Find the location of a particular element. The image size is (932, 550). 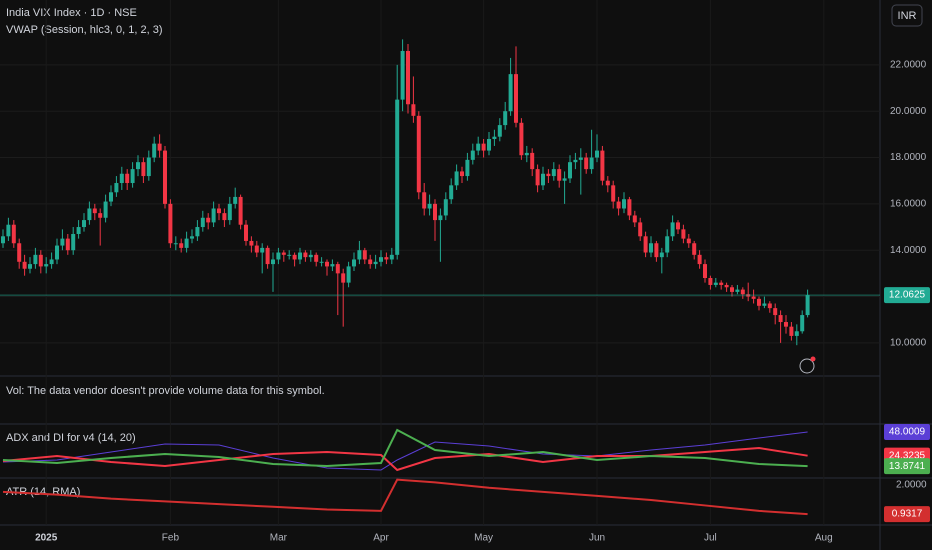

currency-button is located at coordinates (907, 15).